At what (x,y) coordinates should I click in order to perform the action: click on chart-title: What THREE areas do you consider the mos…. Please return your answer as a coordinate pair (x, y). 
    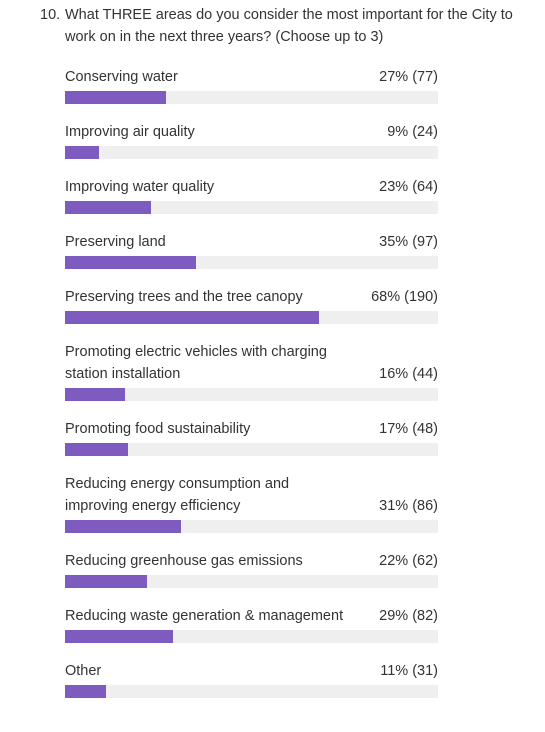
    Looking at the image, I should click on (289, 26).